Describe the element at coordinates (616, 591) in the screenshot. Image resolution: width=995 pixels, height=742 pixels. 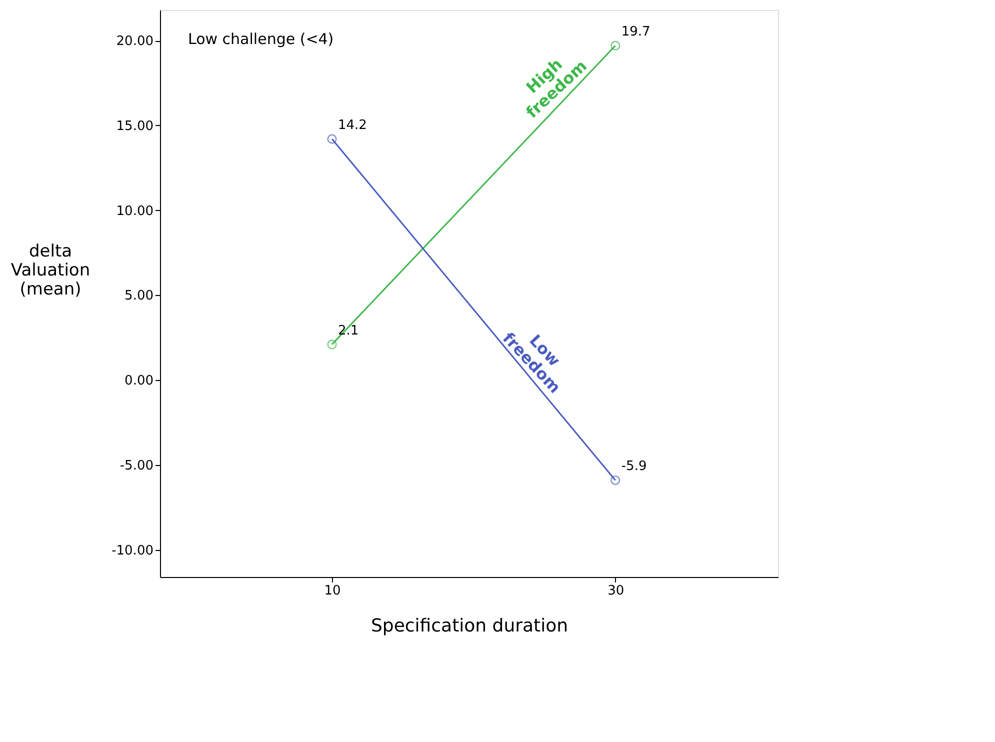
I see `x-tick-label: 30` at that location.